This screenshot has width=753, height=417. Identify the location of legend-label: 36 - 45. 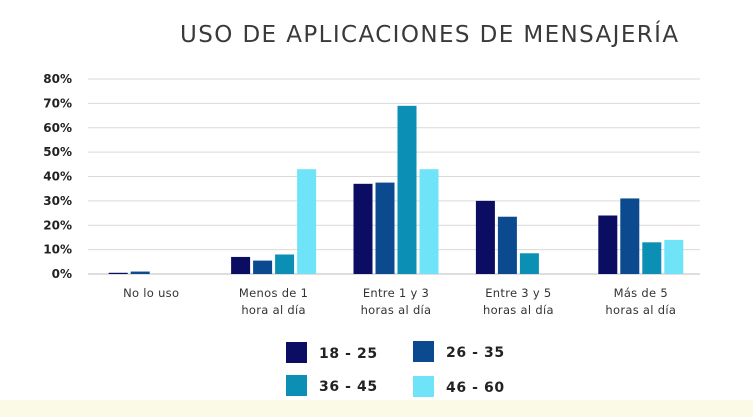
(348, 387).